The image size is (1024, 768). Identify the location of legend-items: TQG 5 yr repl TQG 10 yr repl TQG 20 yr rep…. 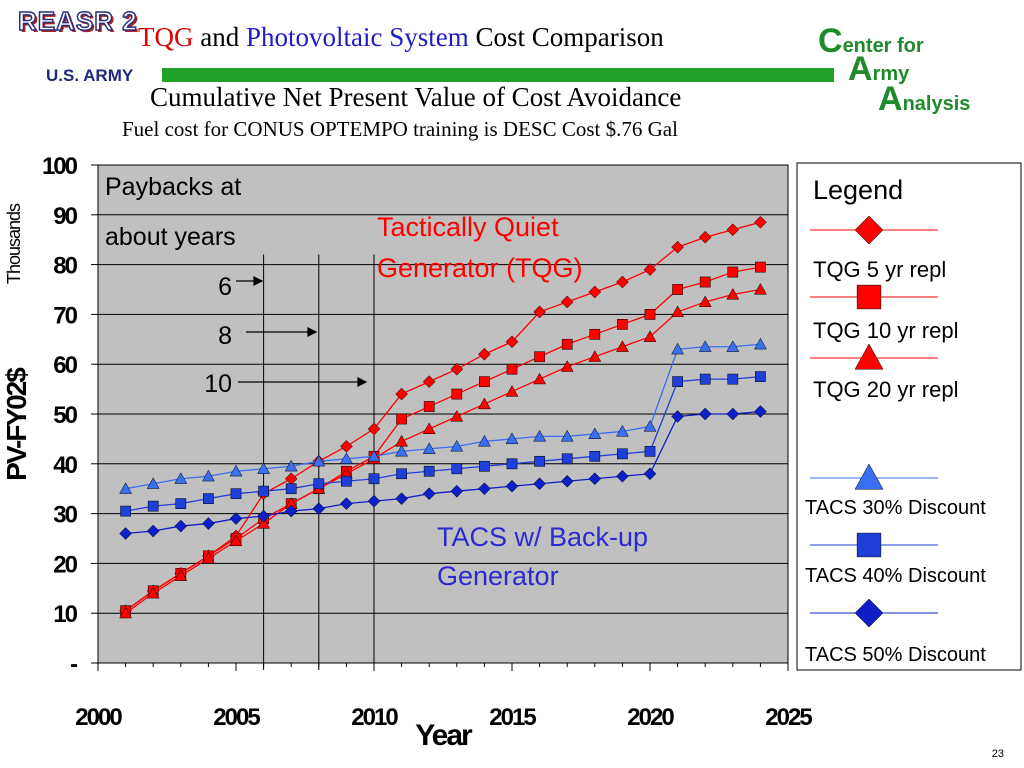
(895, 440).